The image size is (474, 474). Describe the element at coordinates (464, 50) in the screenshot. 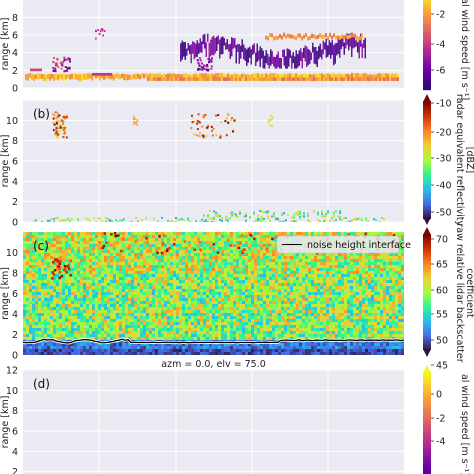

I see `colorbar-label: radial wind speed [m s⁻¹]` at that location.